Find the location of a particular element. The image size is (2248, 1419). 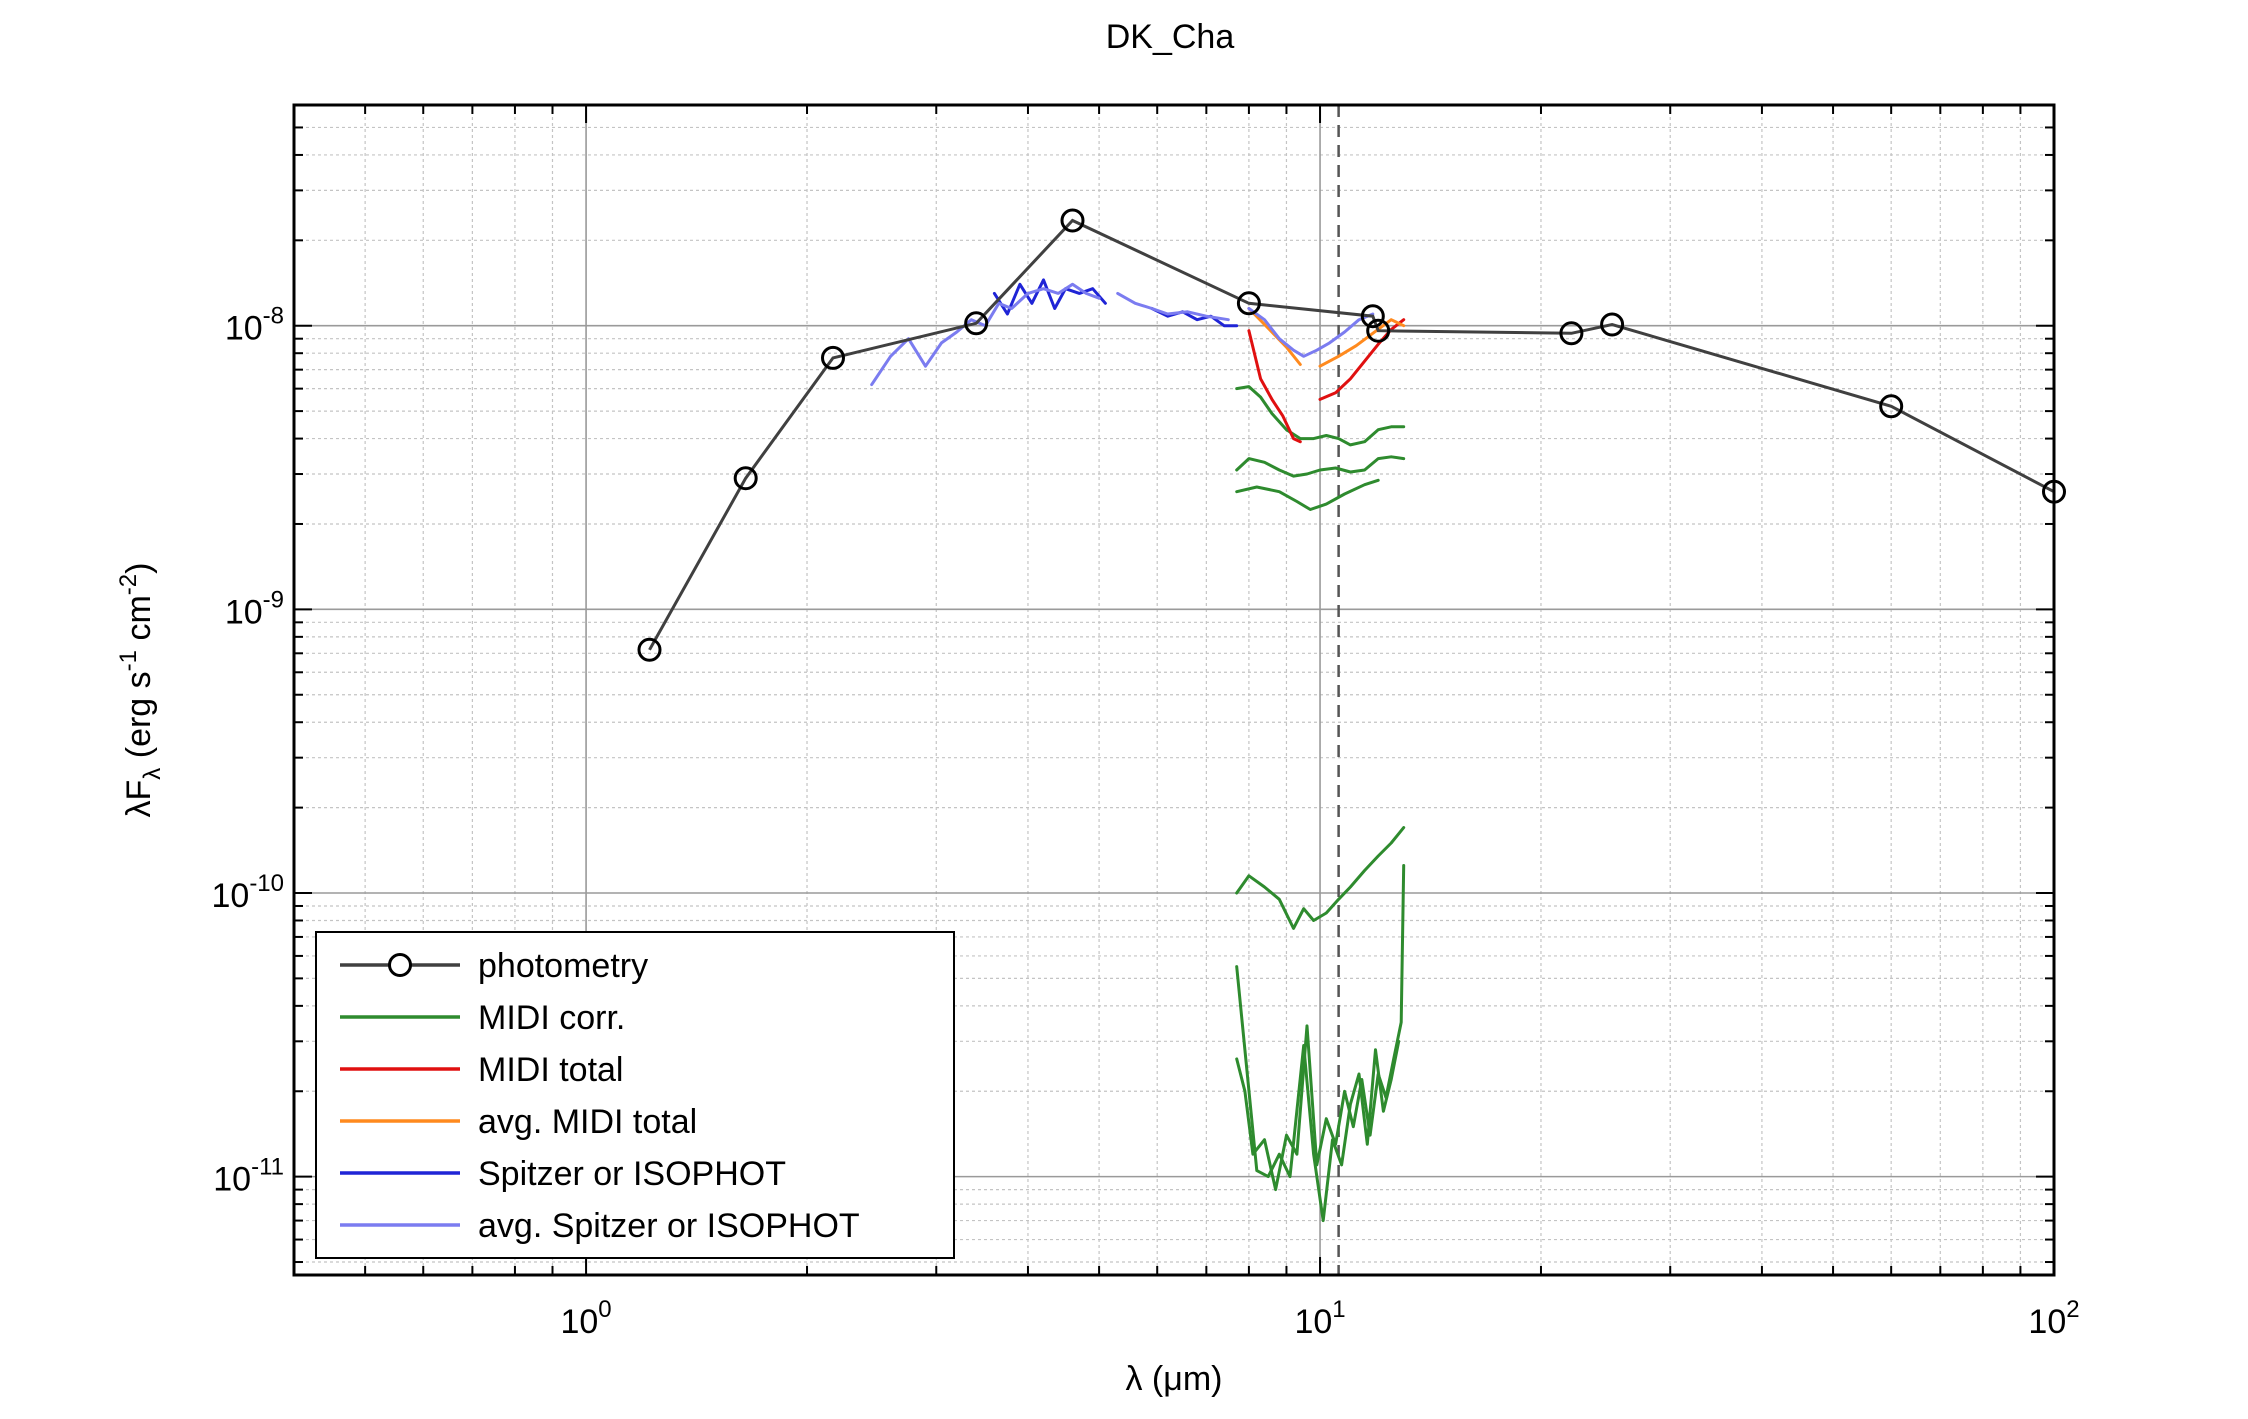

y-axis-label: λFλ (erg s-1 cm-2) is located at coordinates (140, 690).